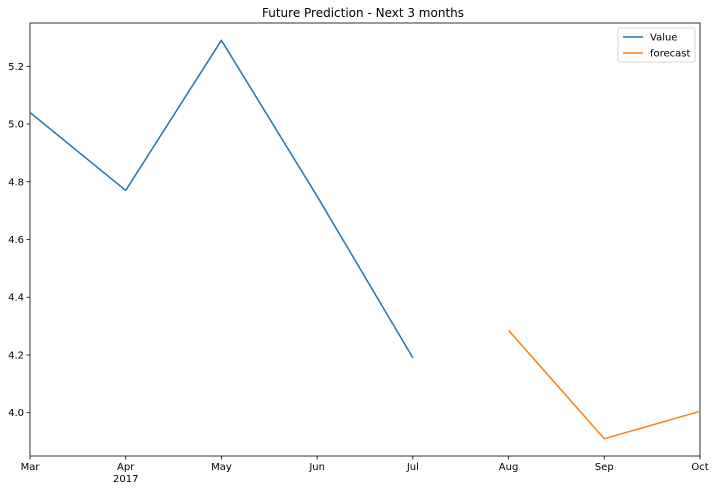  I want to click on y-tick-label: 4.4, so click(16, 298).